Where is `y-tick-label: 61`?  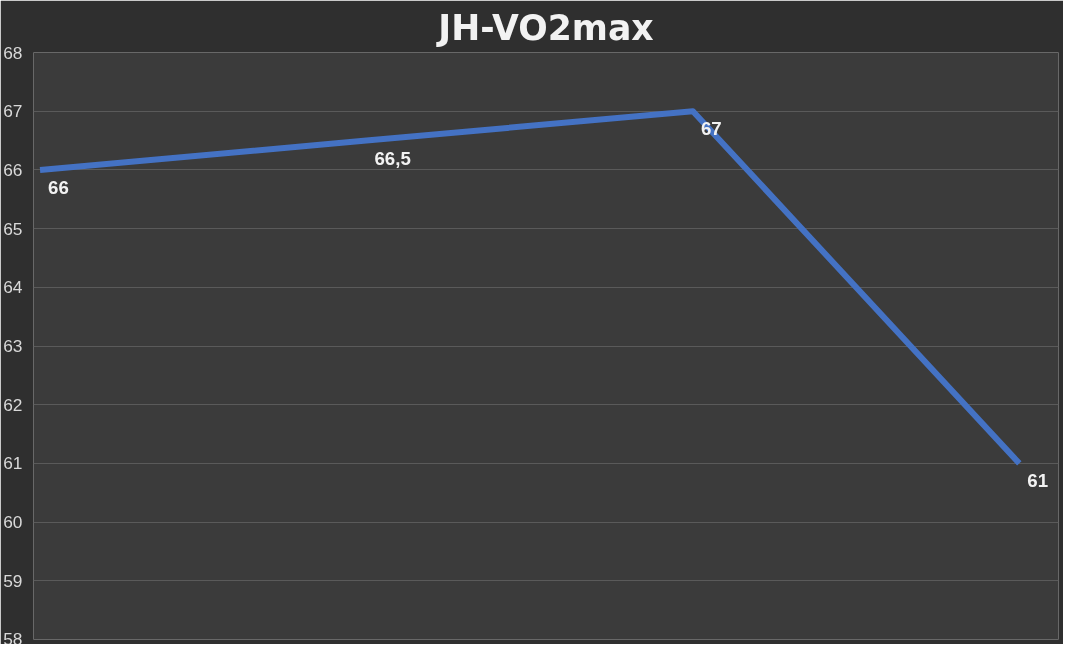
y-tick-label: 61 is located at coordinates (13, 463).